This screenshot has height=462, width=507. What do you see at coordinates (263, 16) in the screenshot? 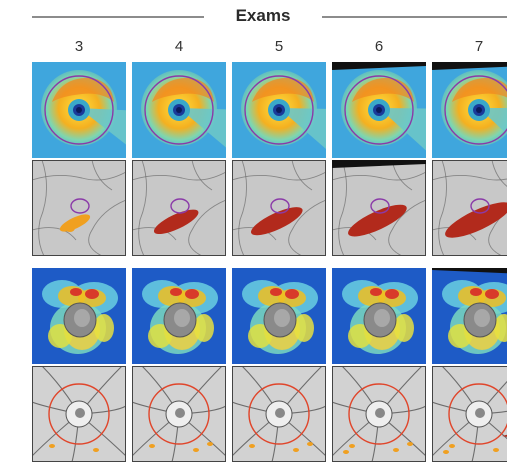
I see `exams-title: Exams` at bounding box center [263, 16].